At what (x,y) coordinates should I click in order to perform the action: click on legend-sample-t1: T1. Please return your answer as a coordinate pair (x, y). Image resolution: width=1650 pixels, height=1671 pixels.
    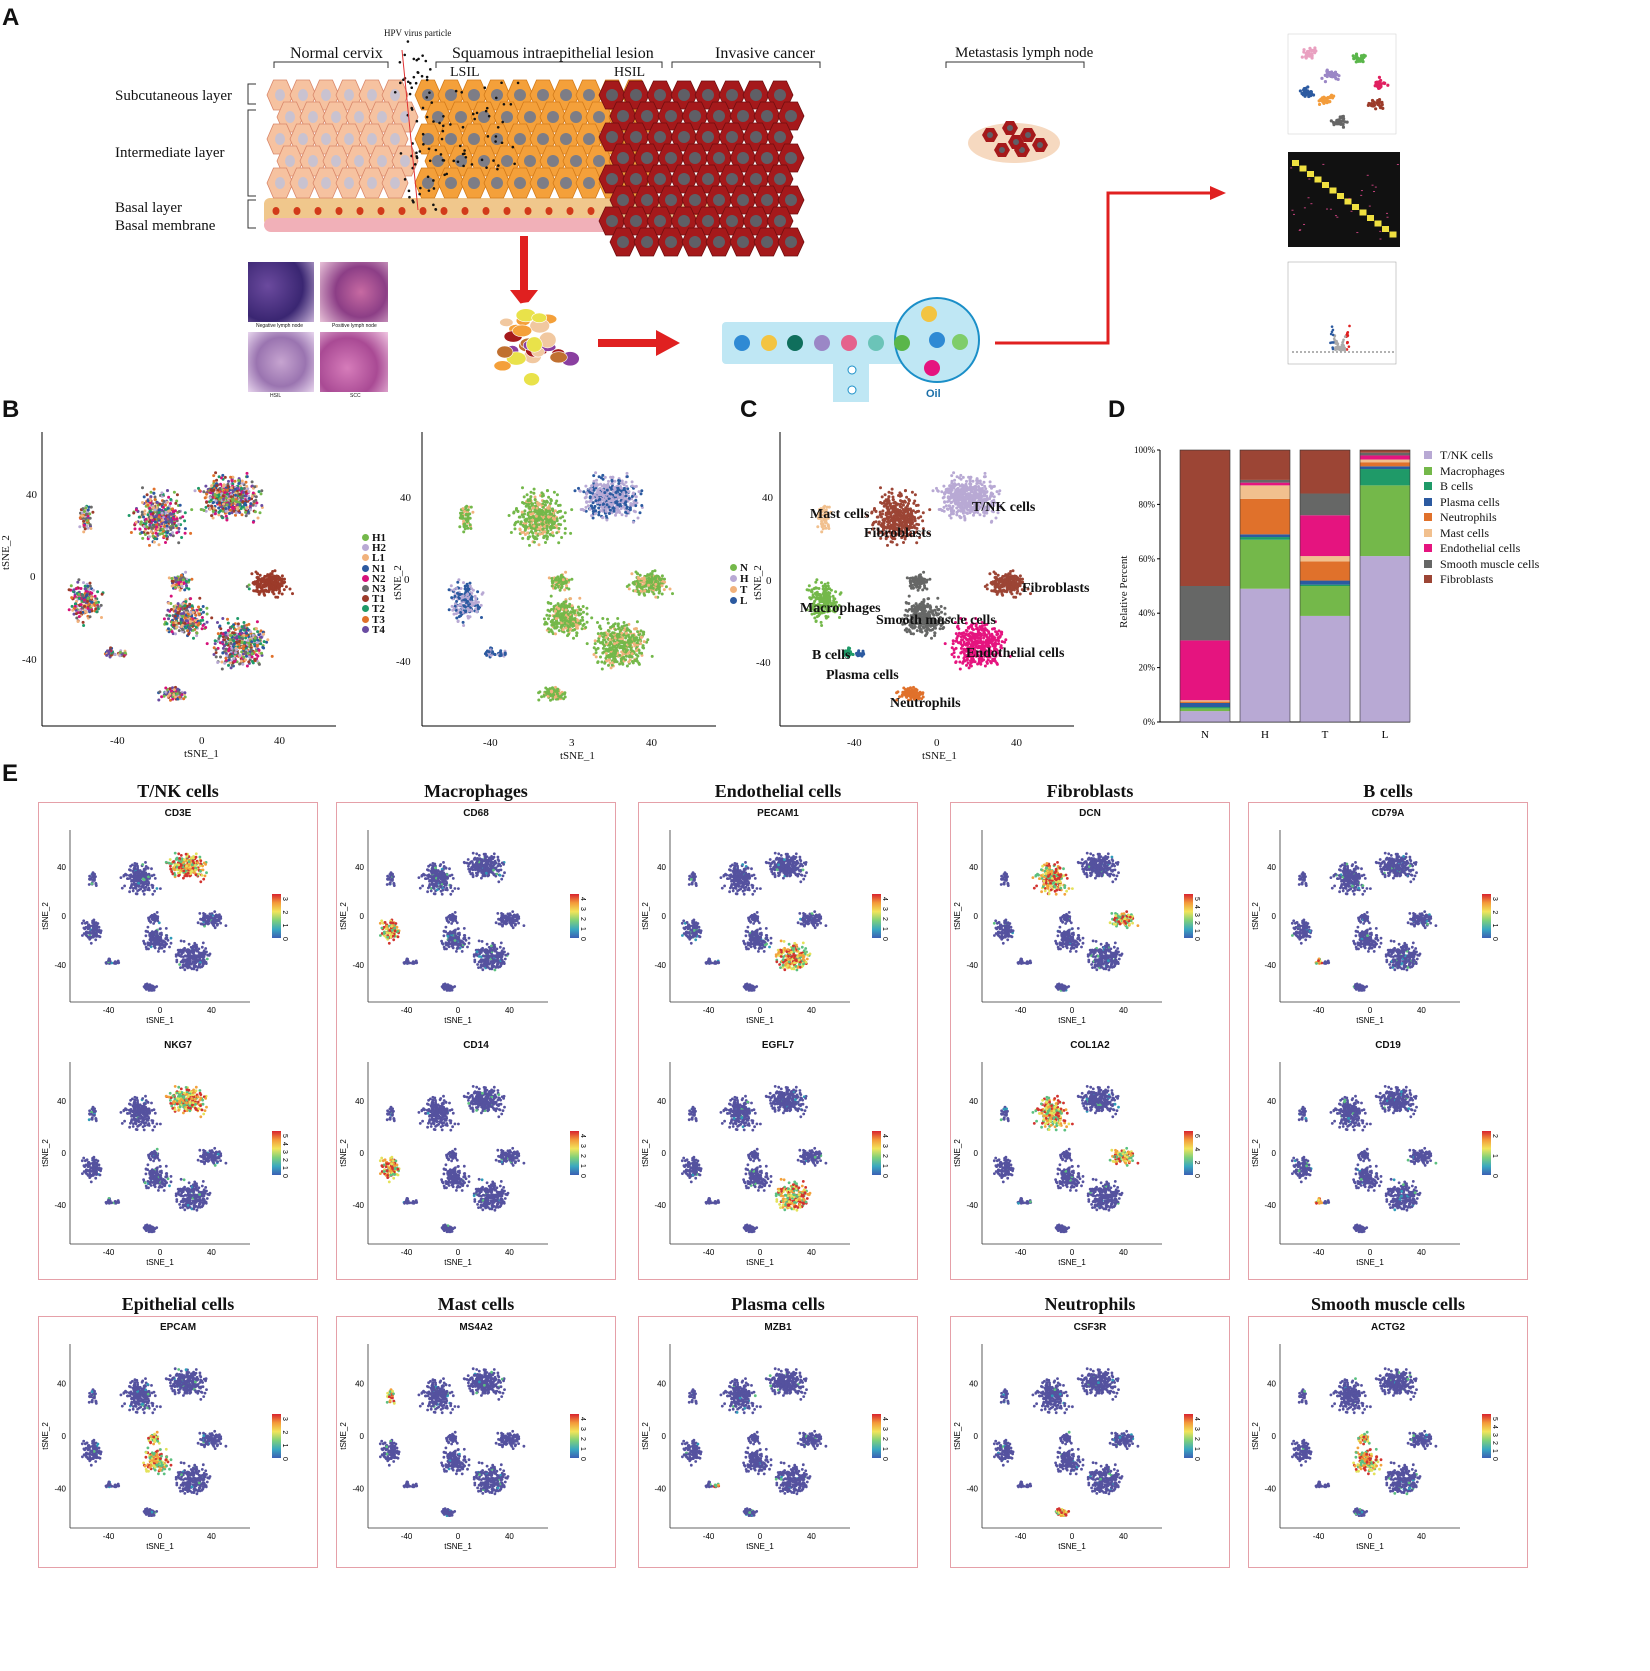
    Looking at the image, I should click on (373, 599).